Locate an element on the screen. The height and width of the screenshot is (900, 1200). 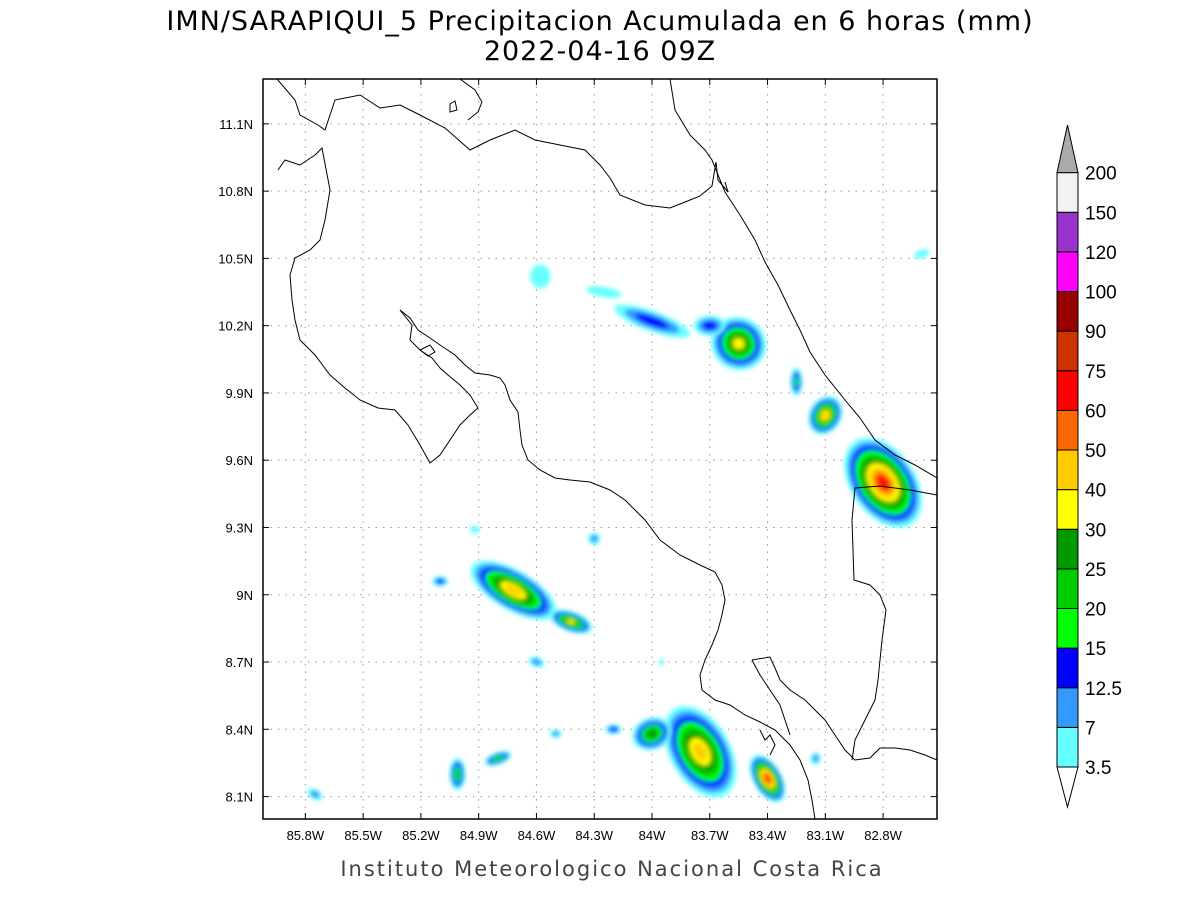
lat-tick-label: 9.3N is located at coordinates (239, 527).